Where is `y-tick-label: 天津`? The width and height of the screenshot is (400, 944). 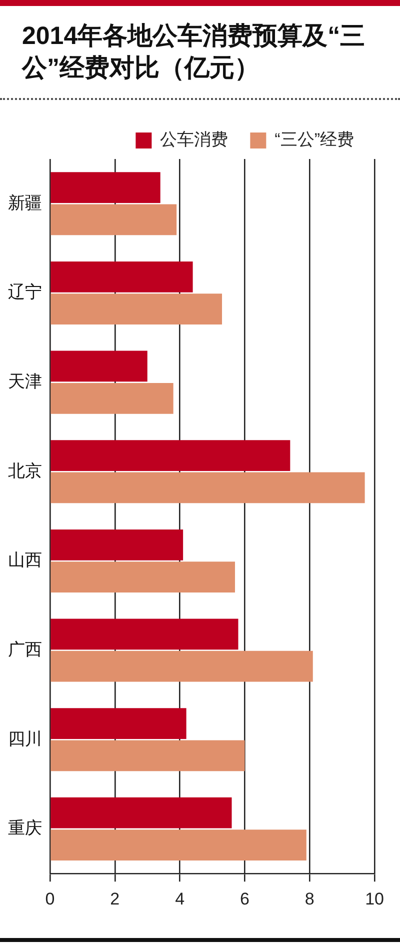 y-tick-label: 天津 is located at coordinates (25, 381).